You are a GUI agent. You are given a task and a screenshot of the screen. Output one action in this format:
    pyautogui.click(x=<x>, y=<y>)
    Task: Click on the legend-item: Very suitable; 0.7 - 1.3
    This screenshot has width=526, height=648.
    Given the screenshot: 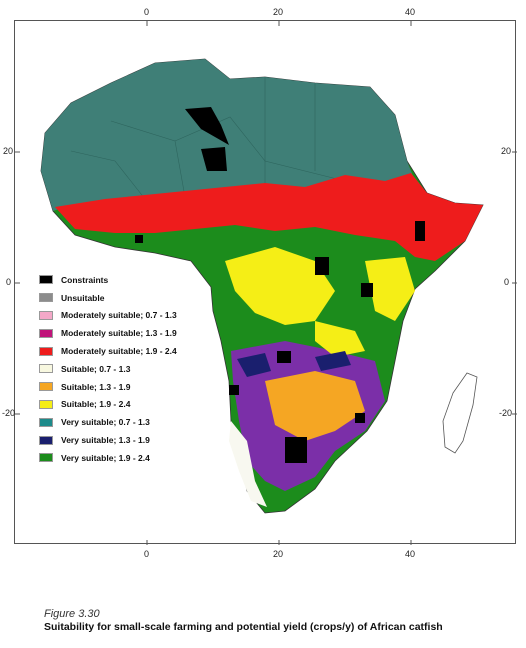 What is the action you would take?
    pyautogui.click(x=108, y=422)
    